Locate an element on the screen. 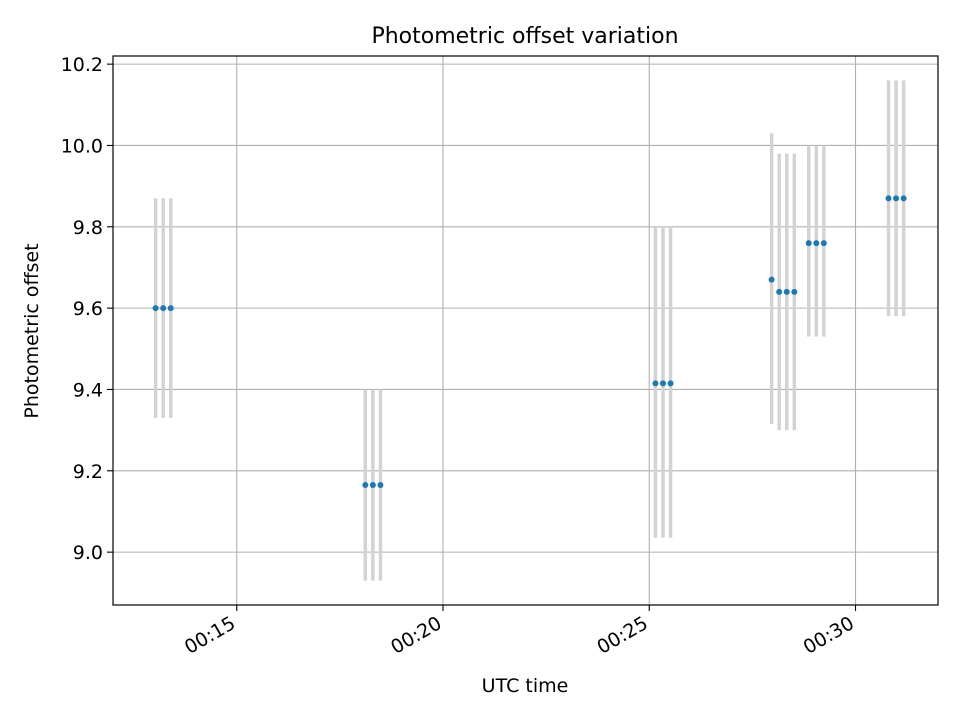 The image size is (960, 720). y-tick-label: 9.8 is located at coordinates (88, 228).